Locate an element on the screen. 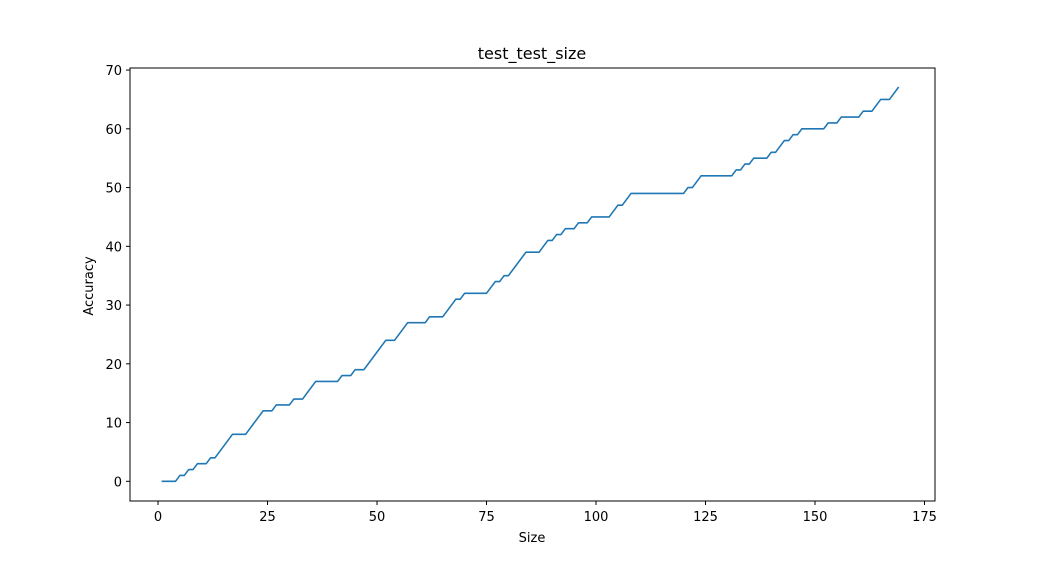 This screenshot has width=1039, height=564. y-tick-label-30: 30 is located at coordinates (113, 306).